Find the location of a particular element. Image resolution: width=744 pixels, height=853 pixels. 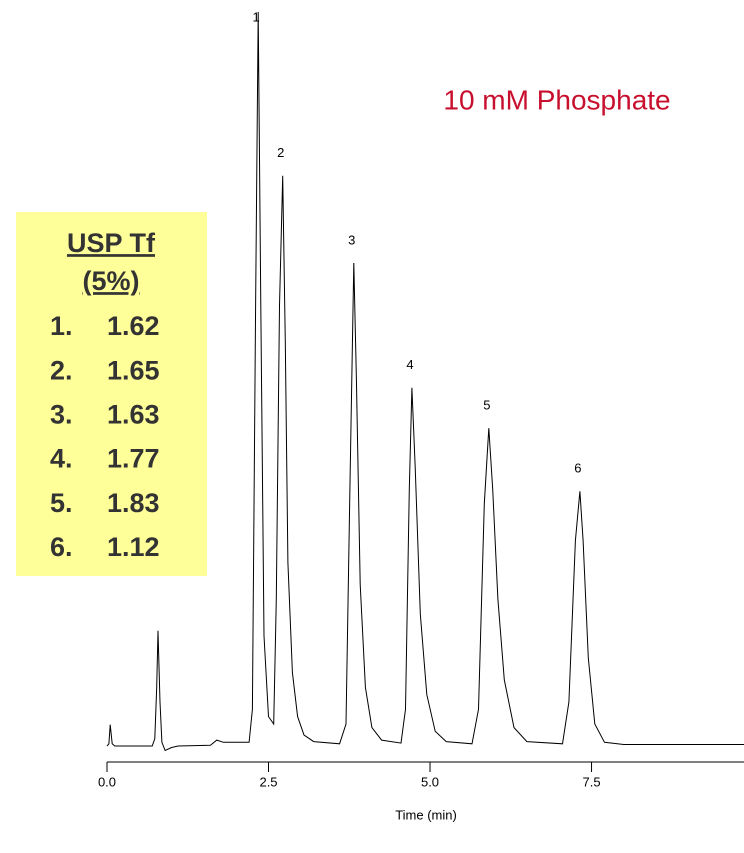

row-label: 2. is located at coordinates (61, 370).